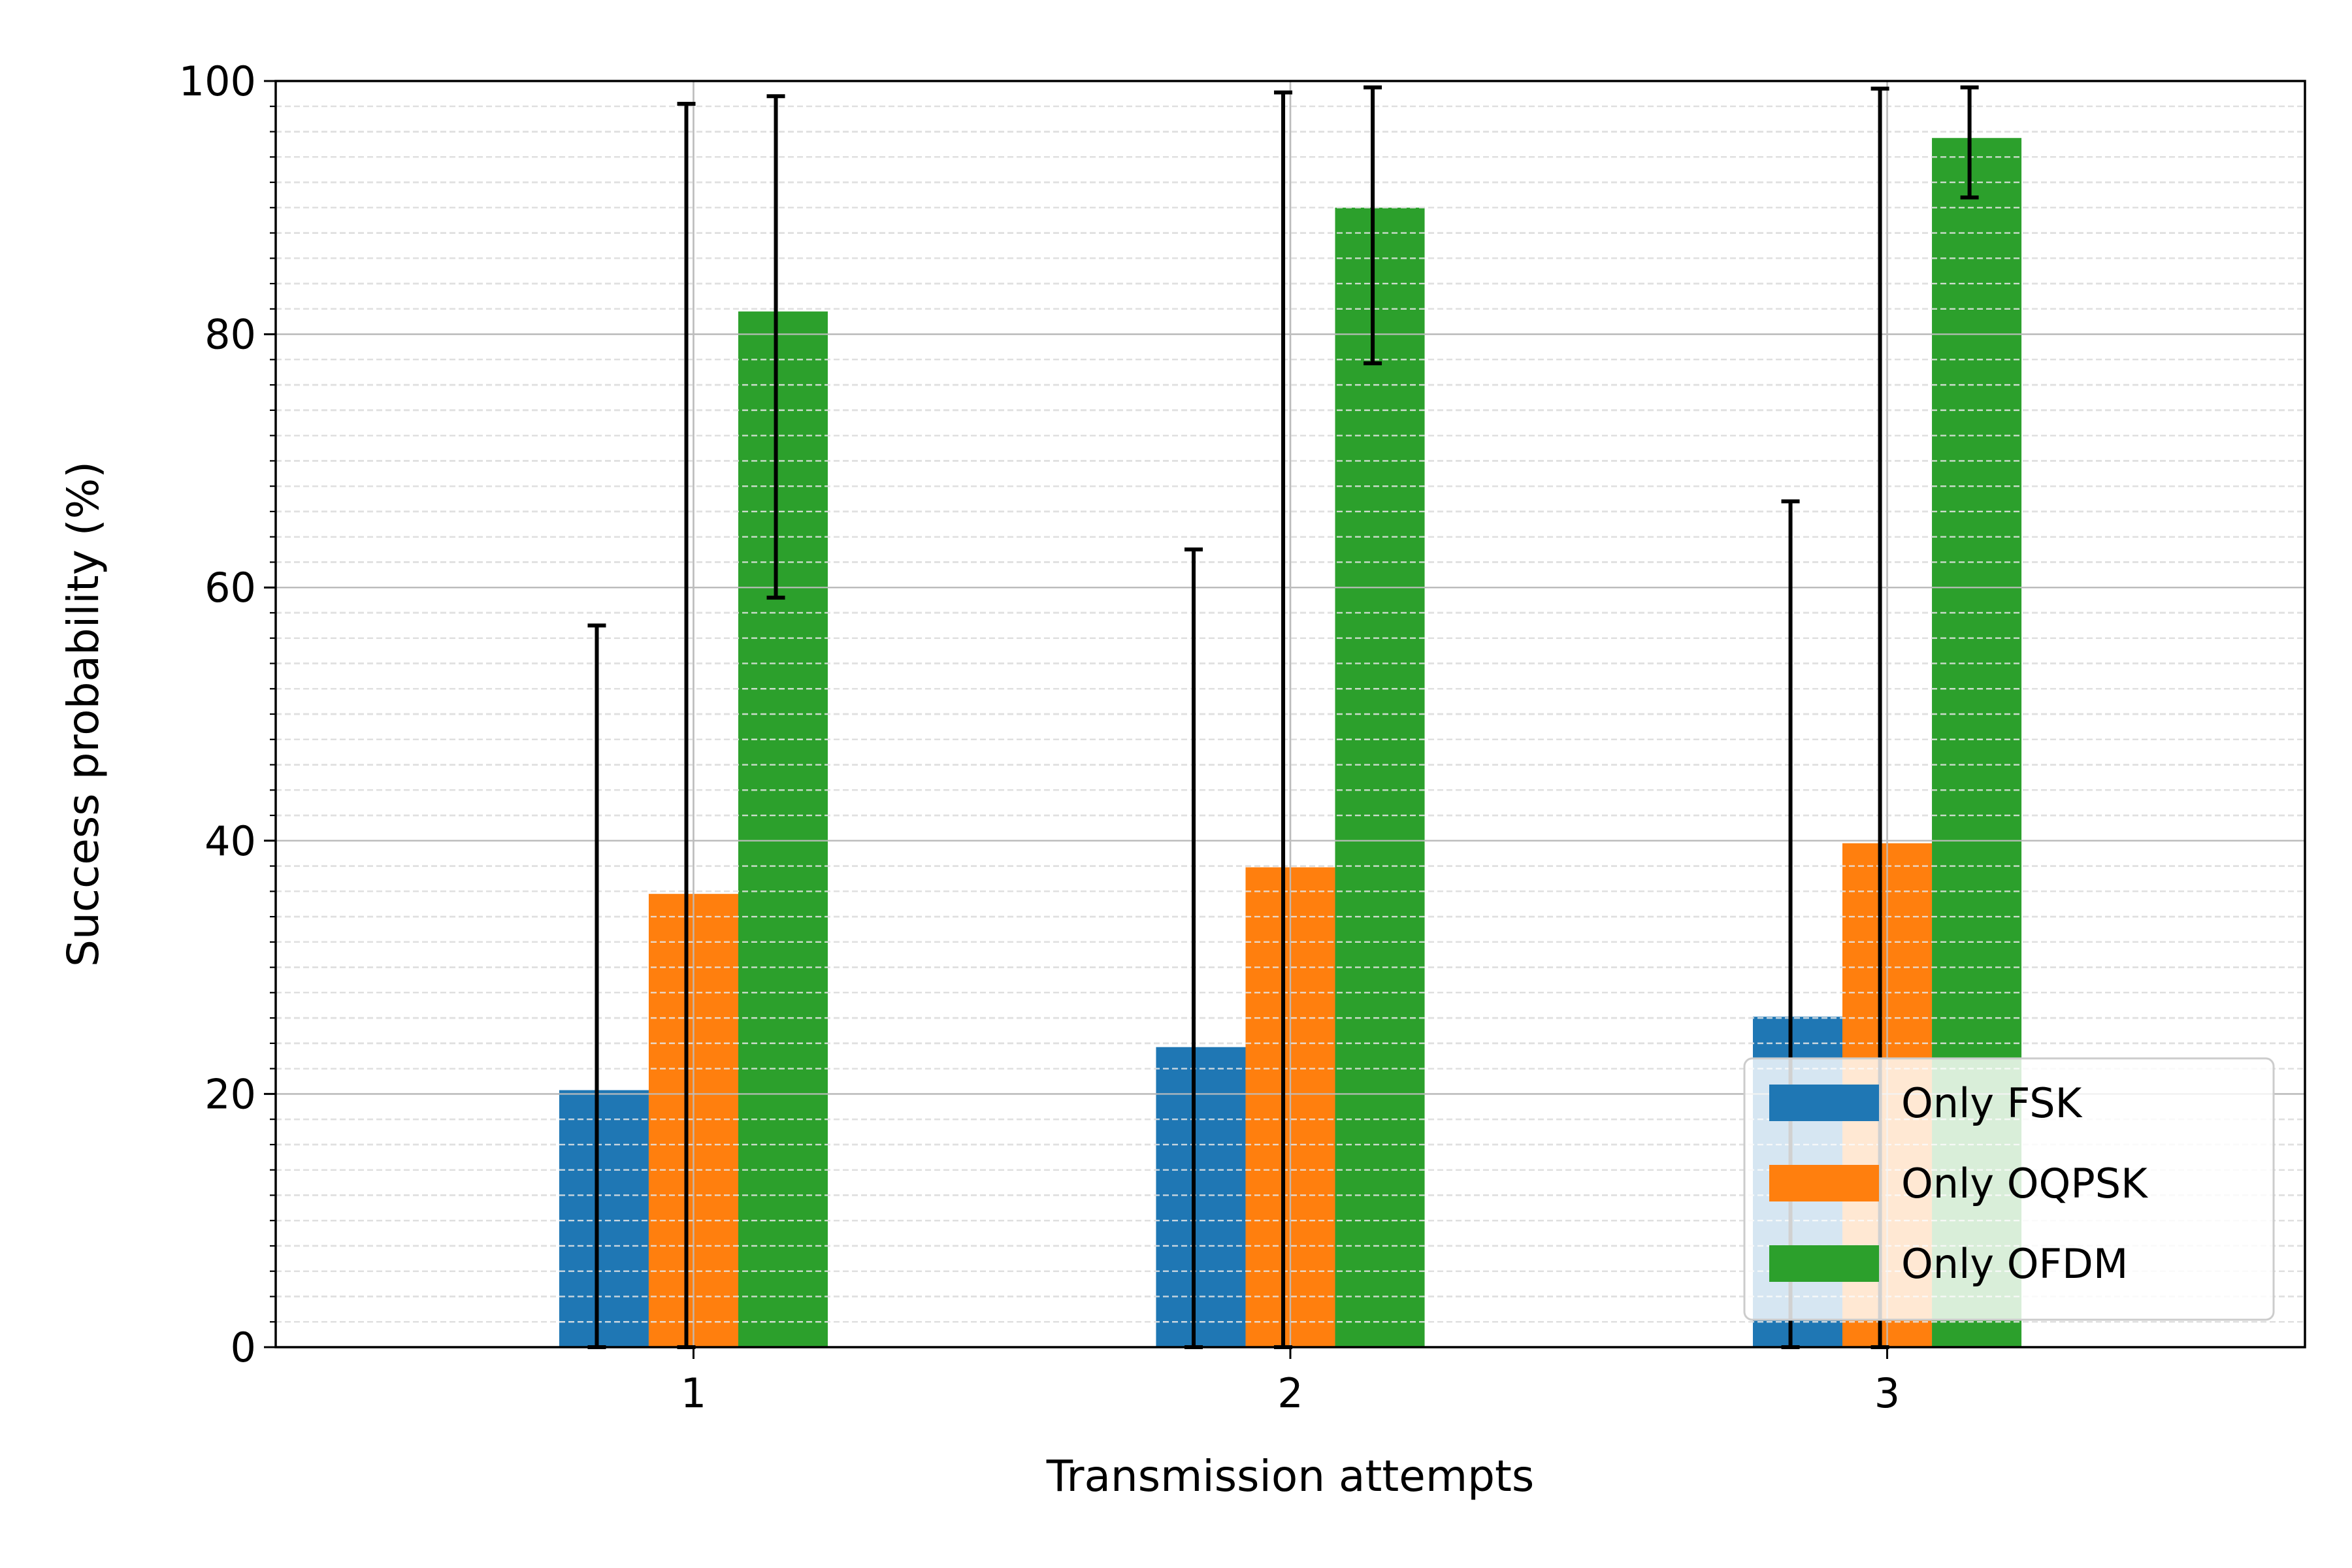 The width and height of the screenshot is (2352, 1568). I want to click on legend: Only FSK Only OQPSK Only OFDM, so click(2009, 1189).